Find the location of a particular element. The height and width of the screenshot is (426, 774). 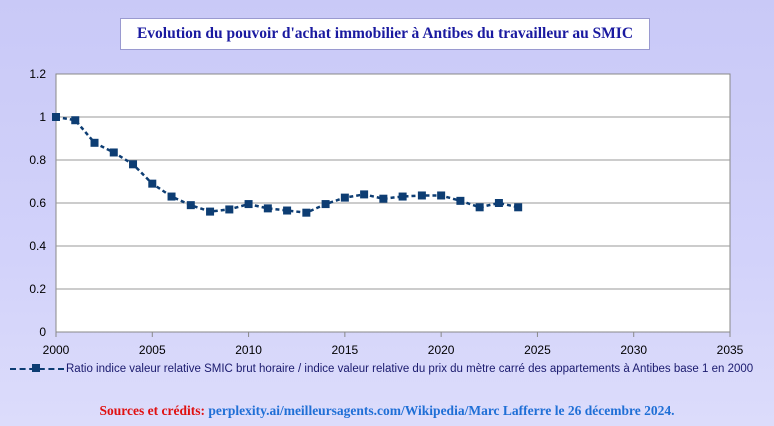

x-tick-label: 2020 is located at coordinates (441, 350).